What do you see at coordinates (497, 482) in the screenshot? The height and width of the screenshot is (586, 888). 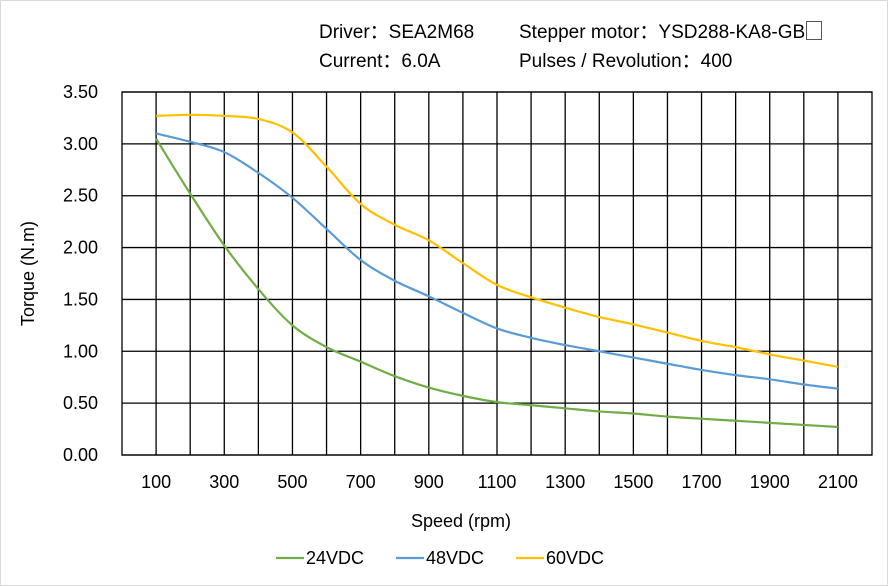 I see `x-tick-label: 1100` at bounding box center [497, 482].